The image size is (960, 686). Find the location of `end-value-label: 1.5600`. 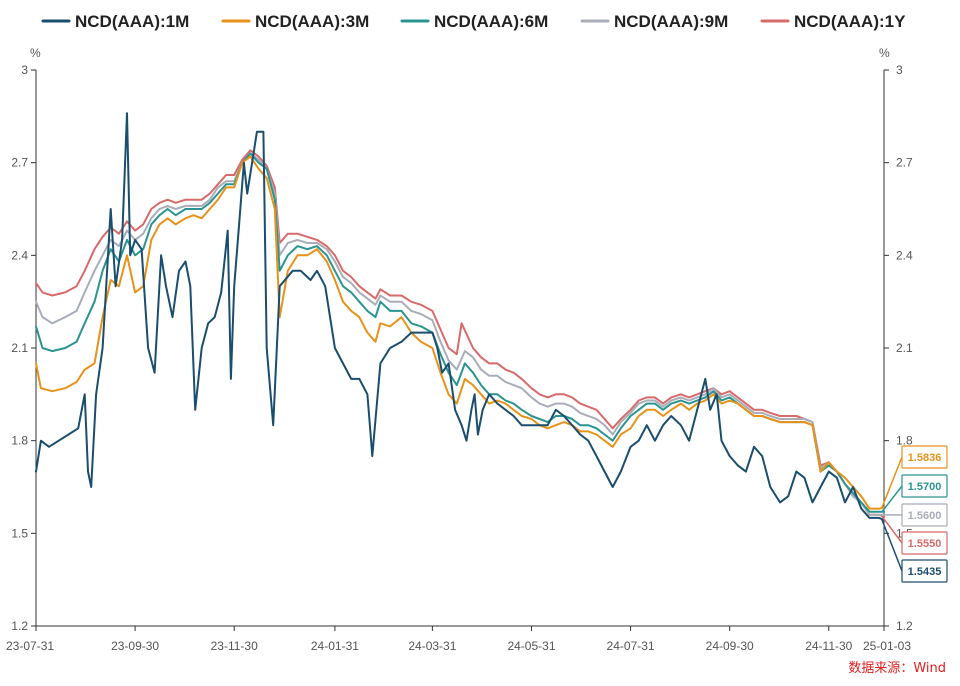

end-value-label: 1.5600 is located at coordinates (925, 516).